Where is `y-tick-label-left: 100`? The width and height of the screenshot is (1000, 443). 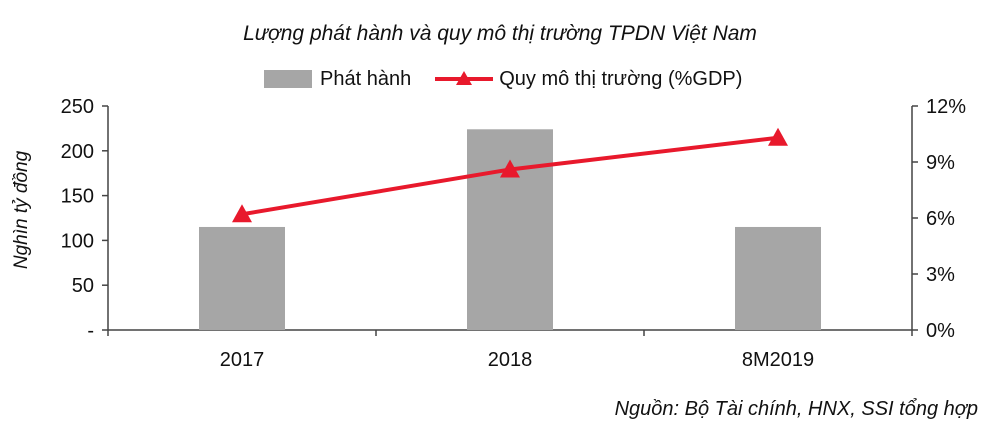 y-tick-label-left: 100 is located at coordinates (77, 241).